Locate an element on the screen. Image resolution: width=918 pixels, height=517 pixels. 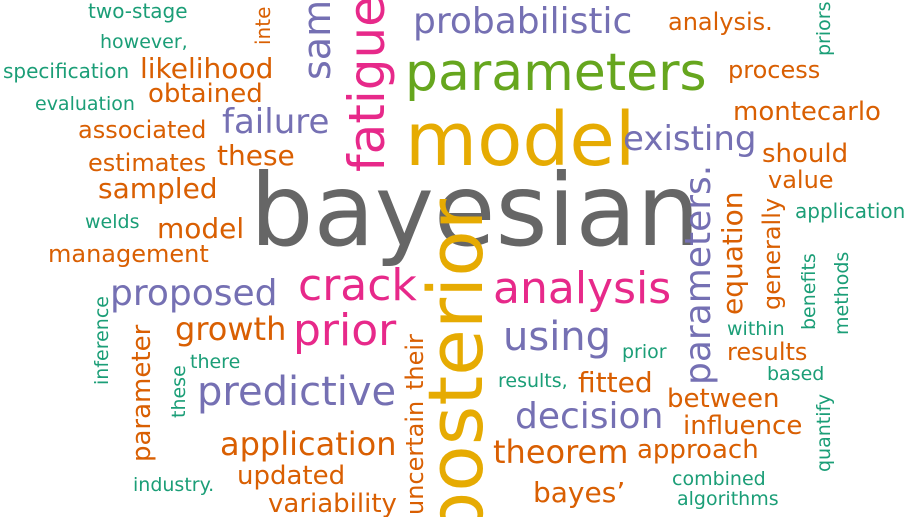
word: obtained is located at coordinates (205, 94).